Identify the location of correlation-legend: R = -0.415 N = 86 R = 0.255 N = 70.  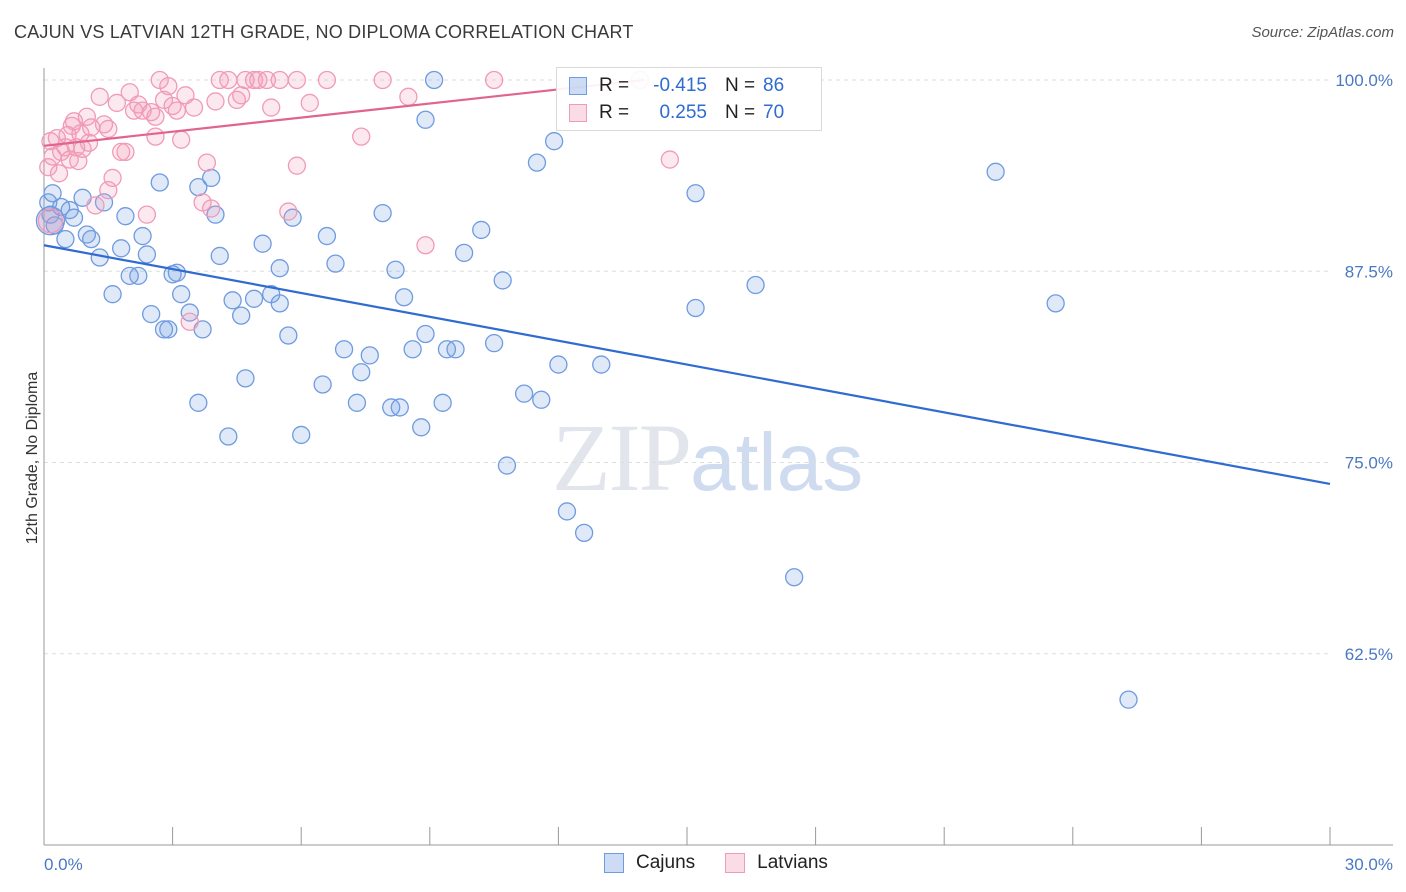
(689, 99).